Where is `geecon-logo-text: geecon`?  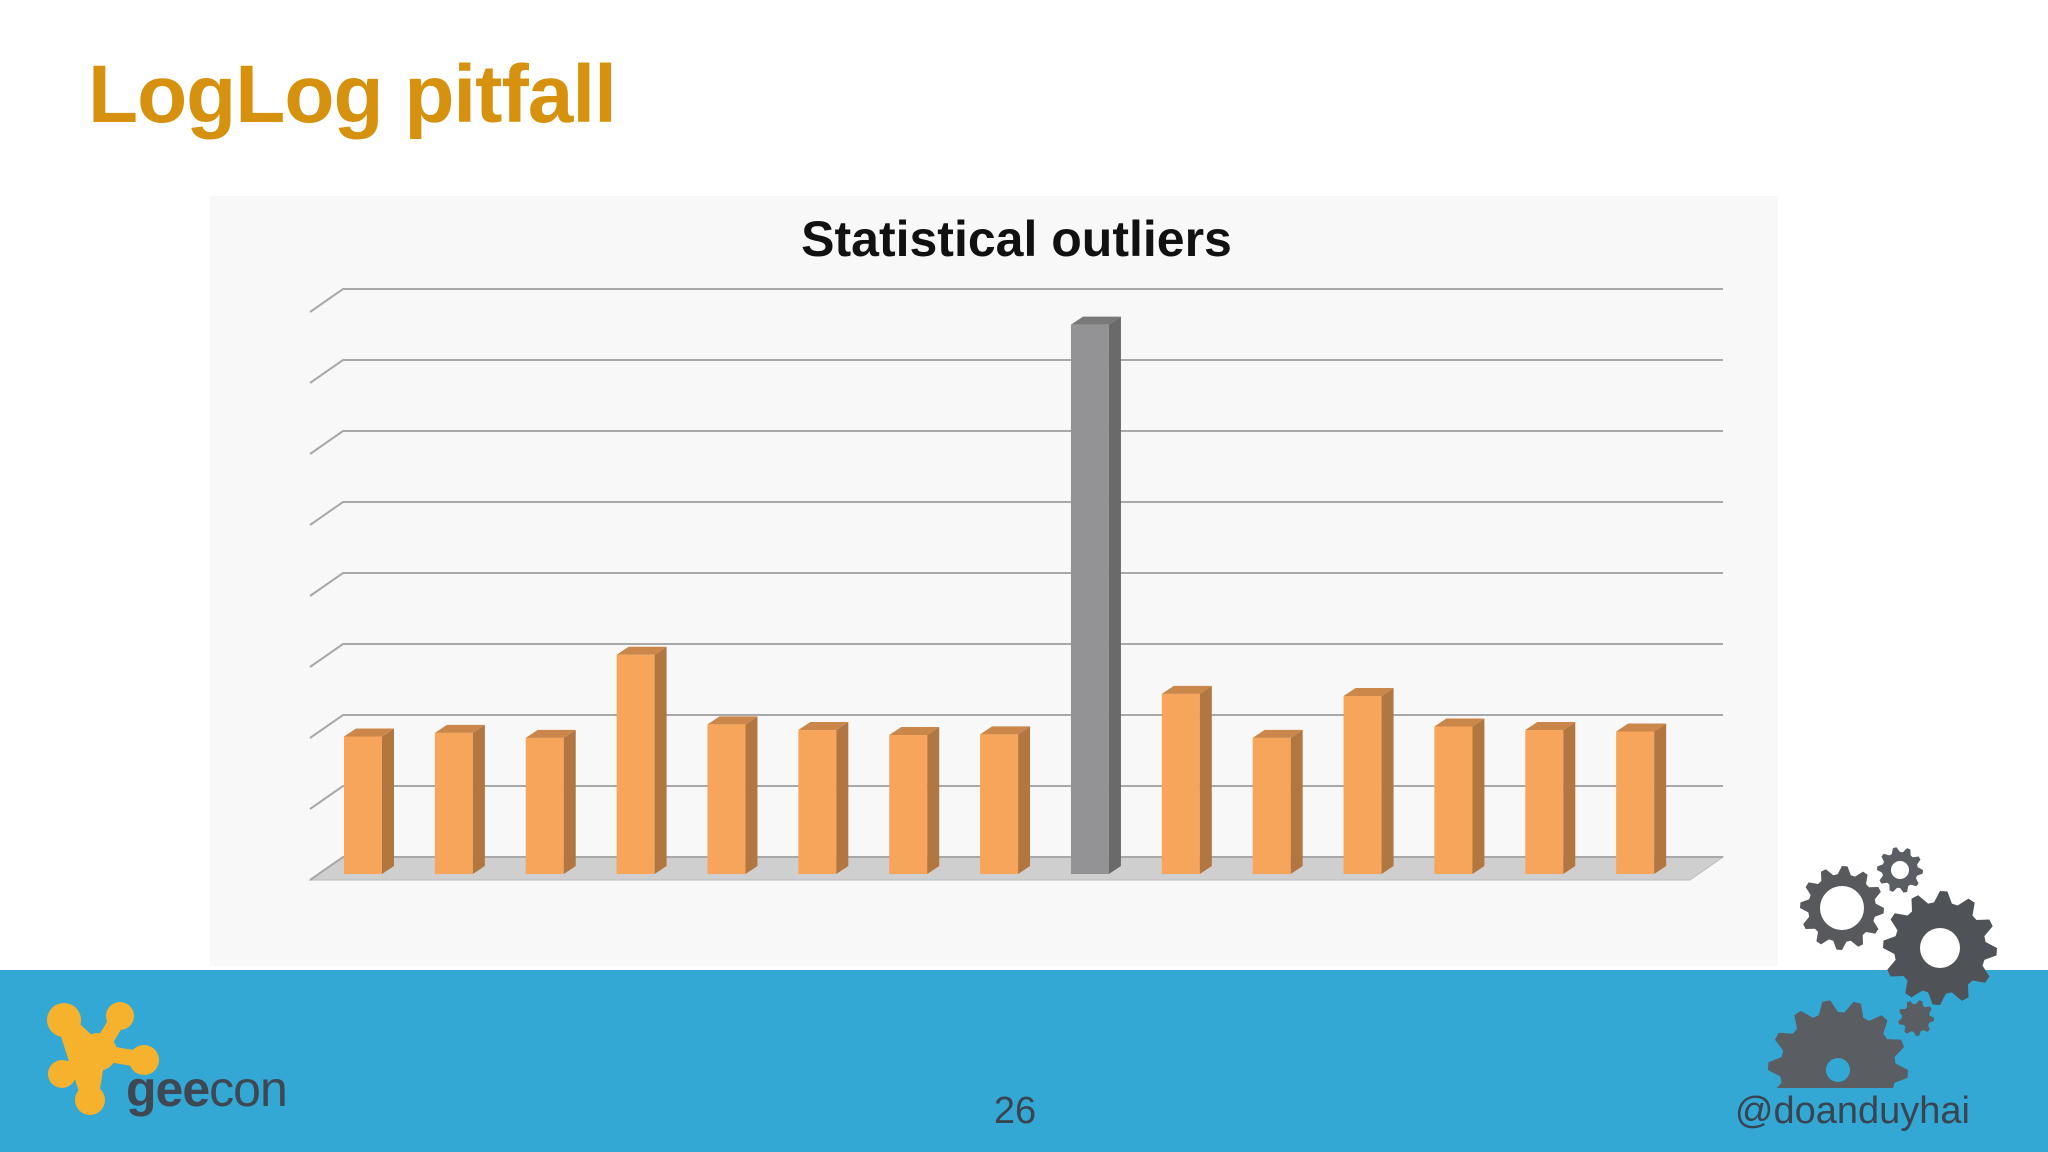 geecon-logo-text: geecon is located at coordinates (207, 1089).